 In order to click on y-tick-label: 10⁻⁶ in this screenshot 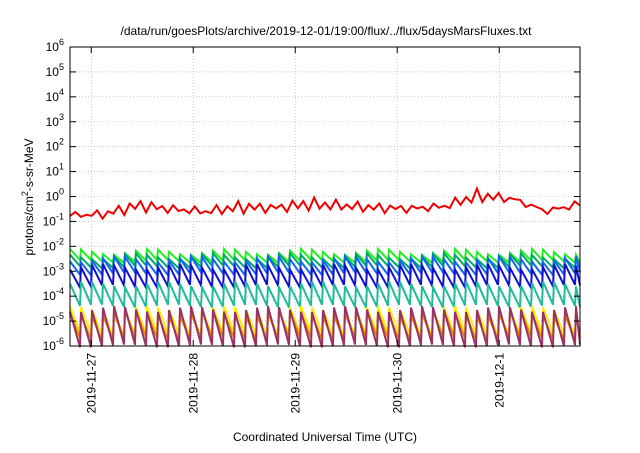, I will do `click(53, 344)`.